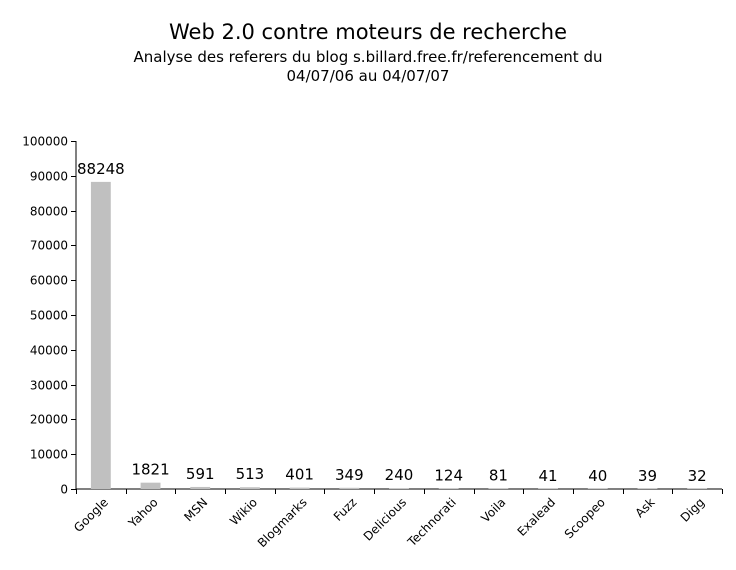 The image size is (736, 570). What do you see at coordinates (385, 519) in the screenshot?
I see `category-label: Delicious` at bounding box center [385, 519].